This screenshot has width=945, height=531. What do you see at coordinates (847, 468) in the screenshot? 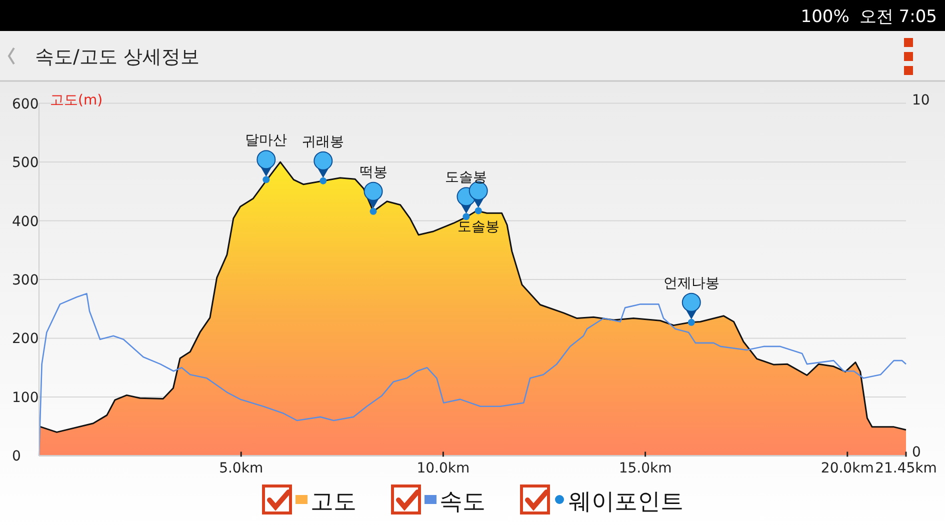
I see `x-tick-label: 20.0km` at bounding box center [847, 468].